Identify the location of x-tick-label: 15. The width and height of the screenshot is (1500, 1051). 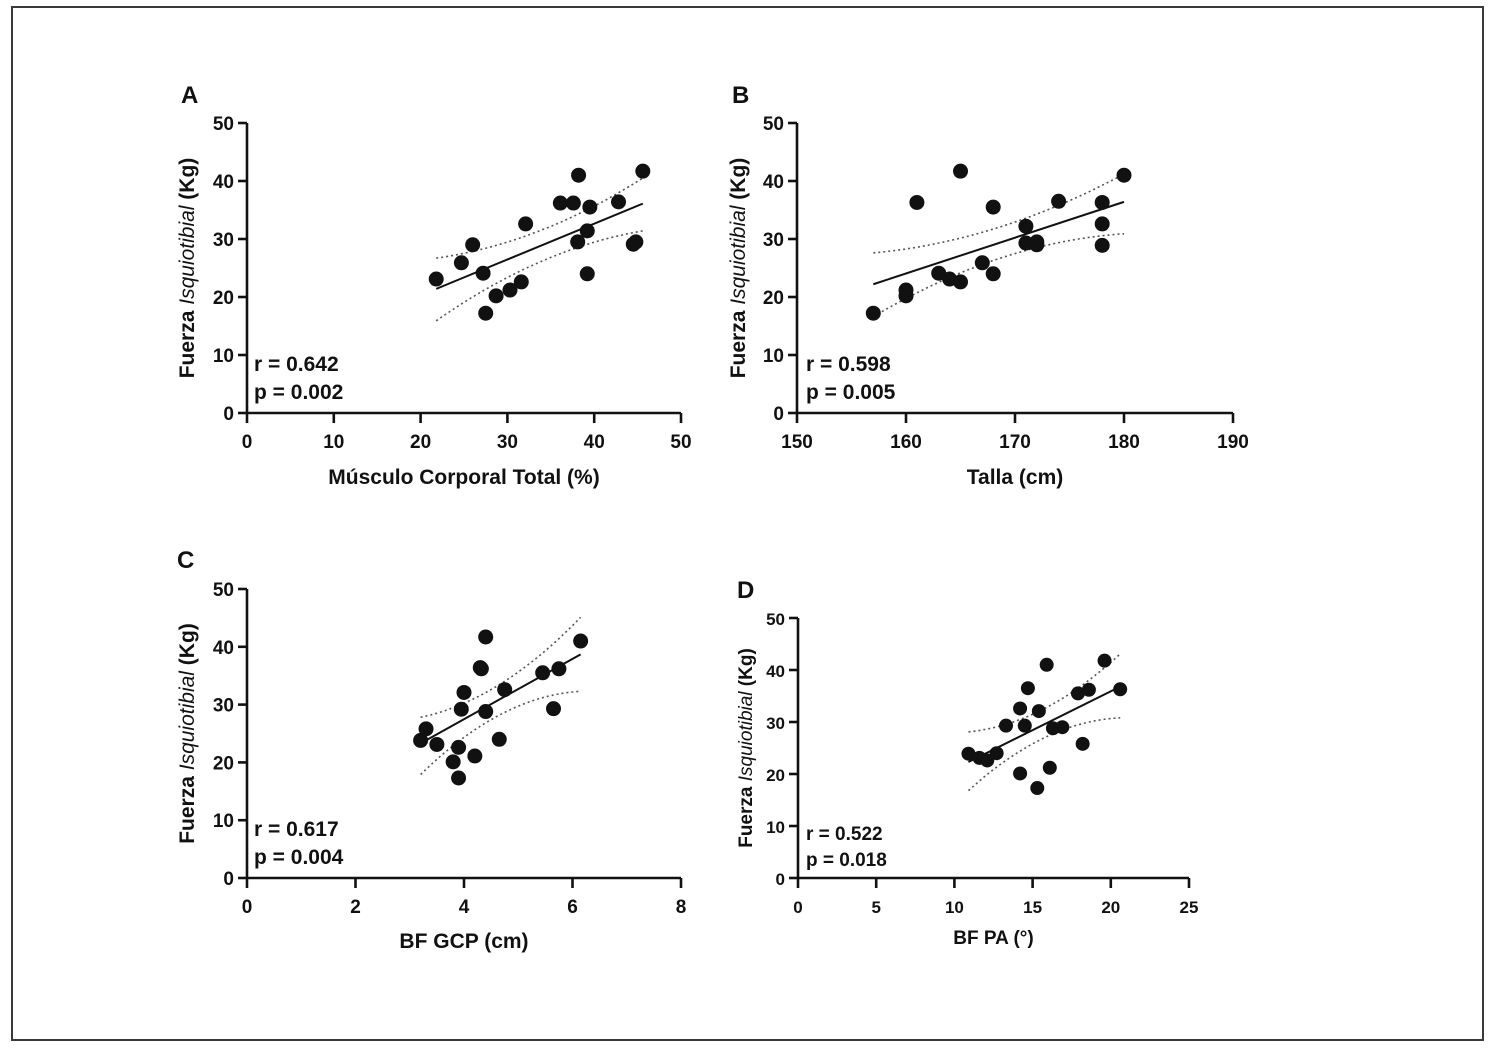
(1032, 907).